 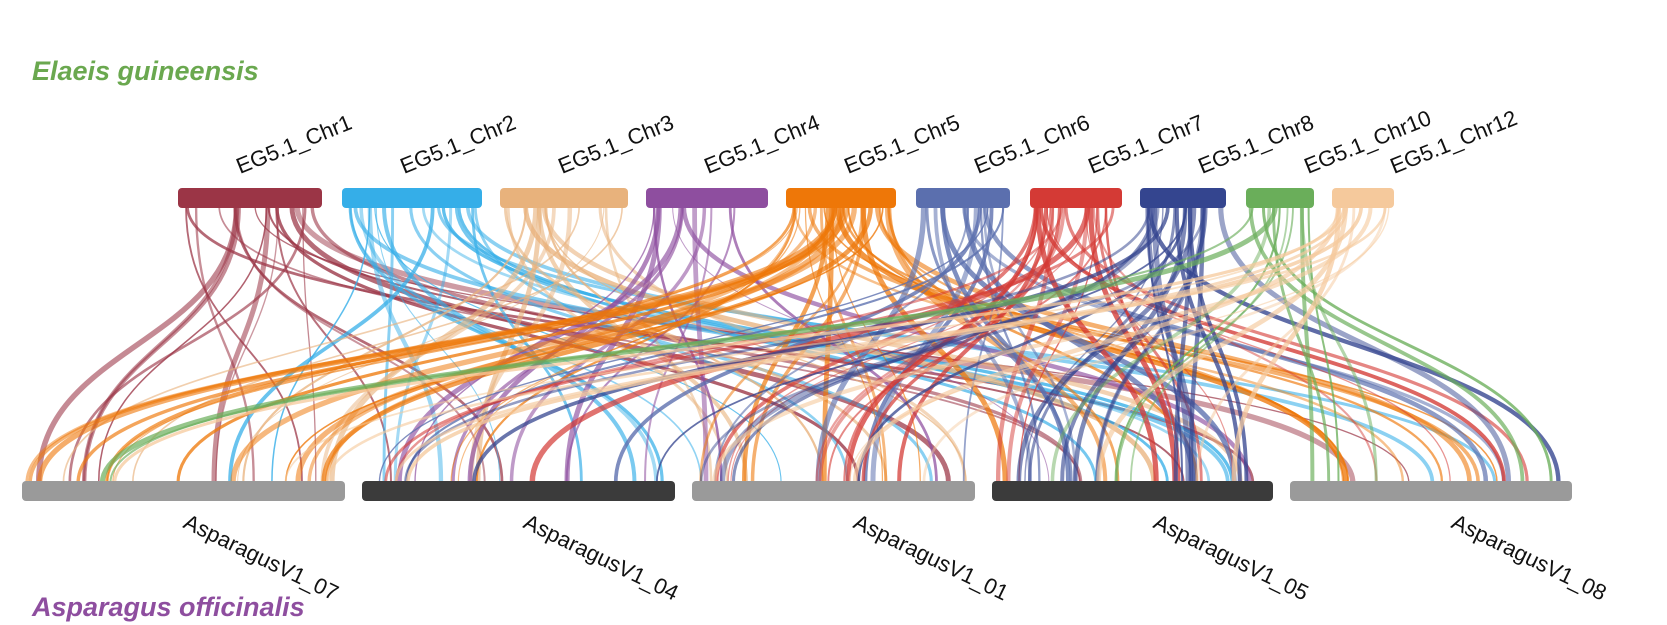 I want to click on bottom-chromosome-label: AsparagusV1_04, so click(x=601, y=557).